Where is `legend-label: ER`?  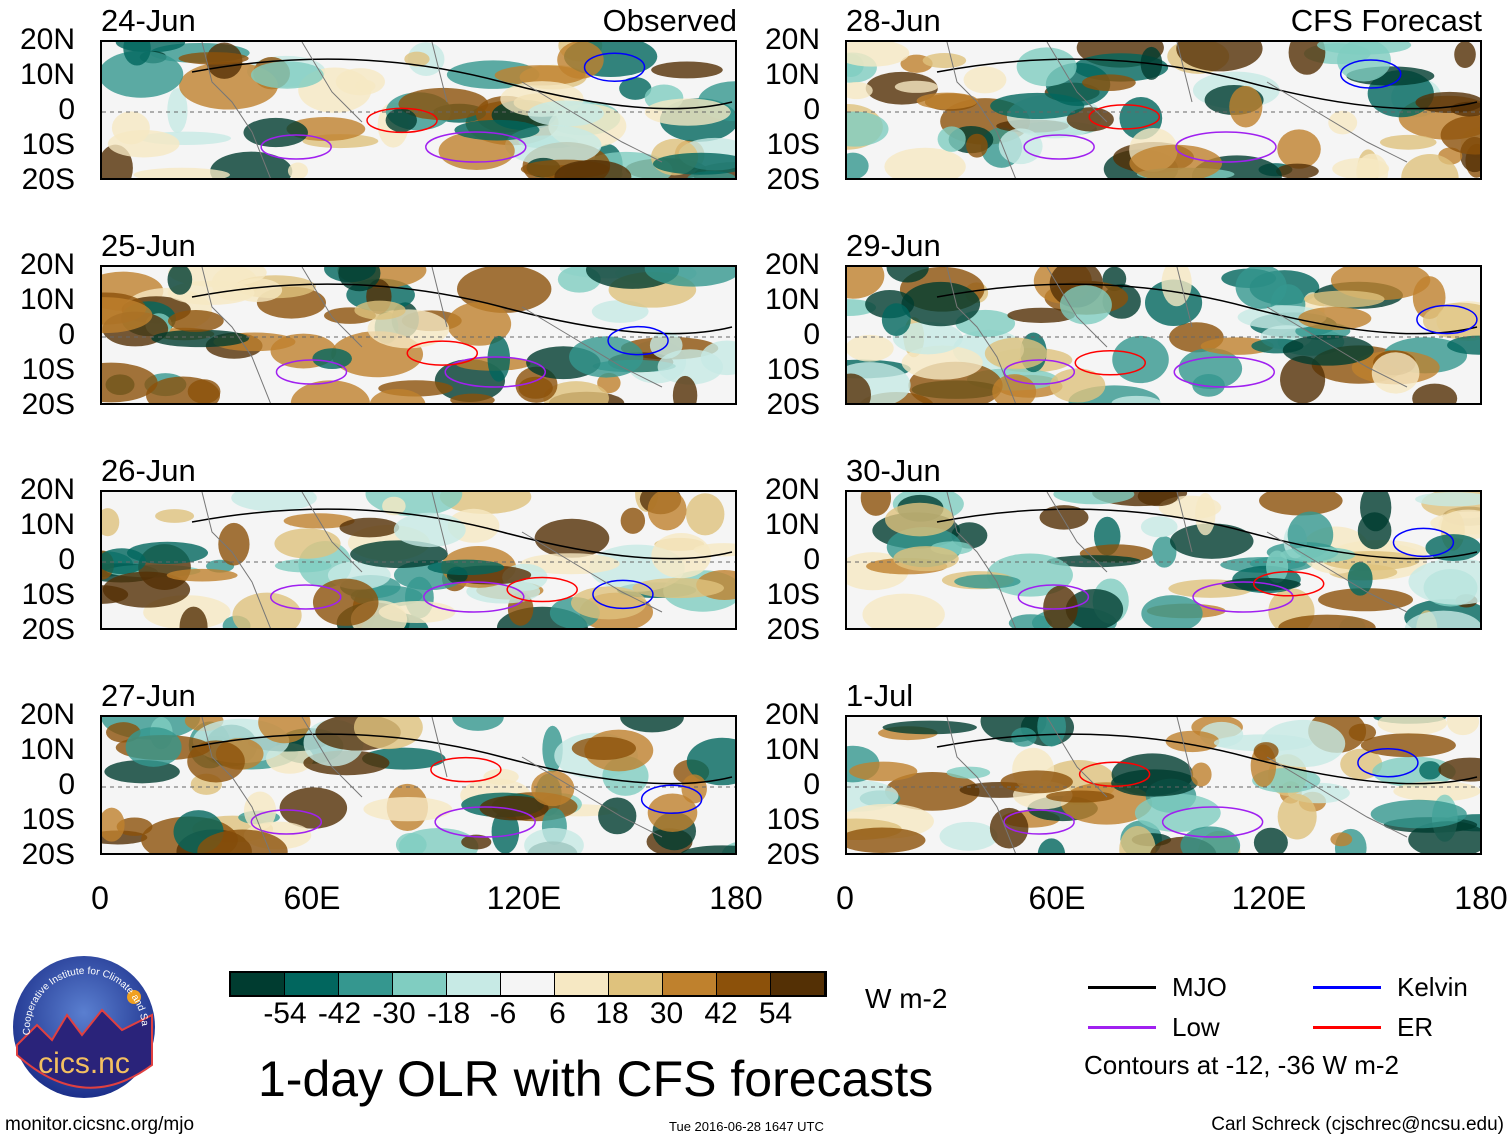 legend-label: ER is located at coordinates (1415, 1027).